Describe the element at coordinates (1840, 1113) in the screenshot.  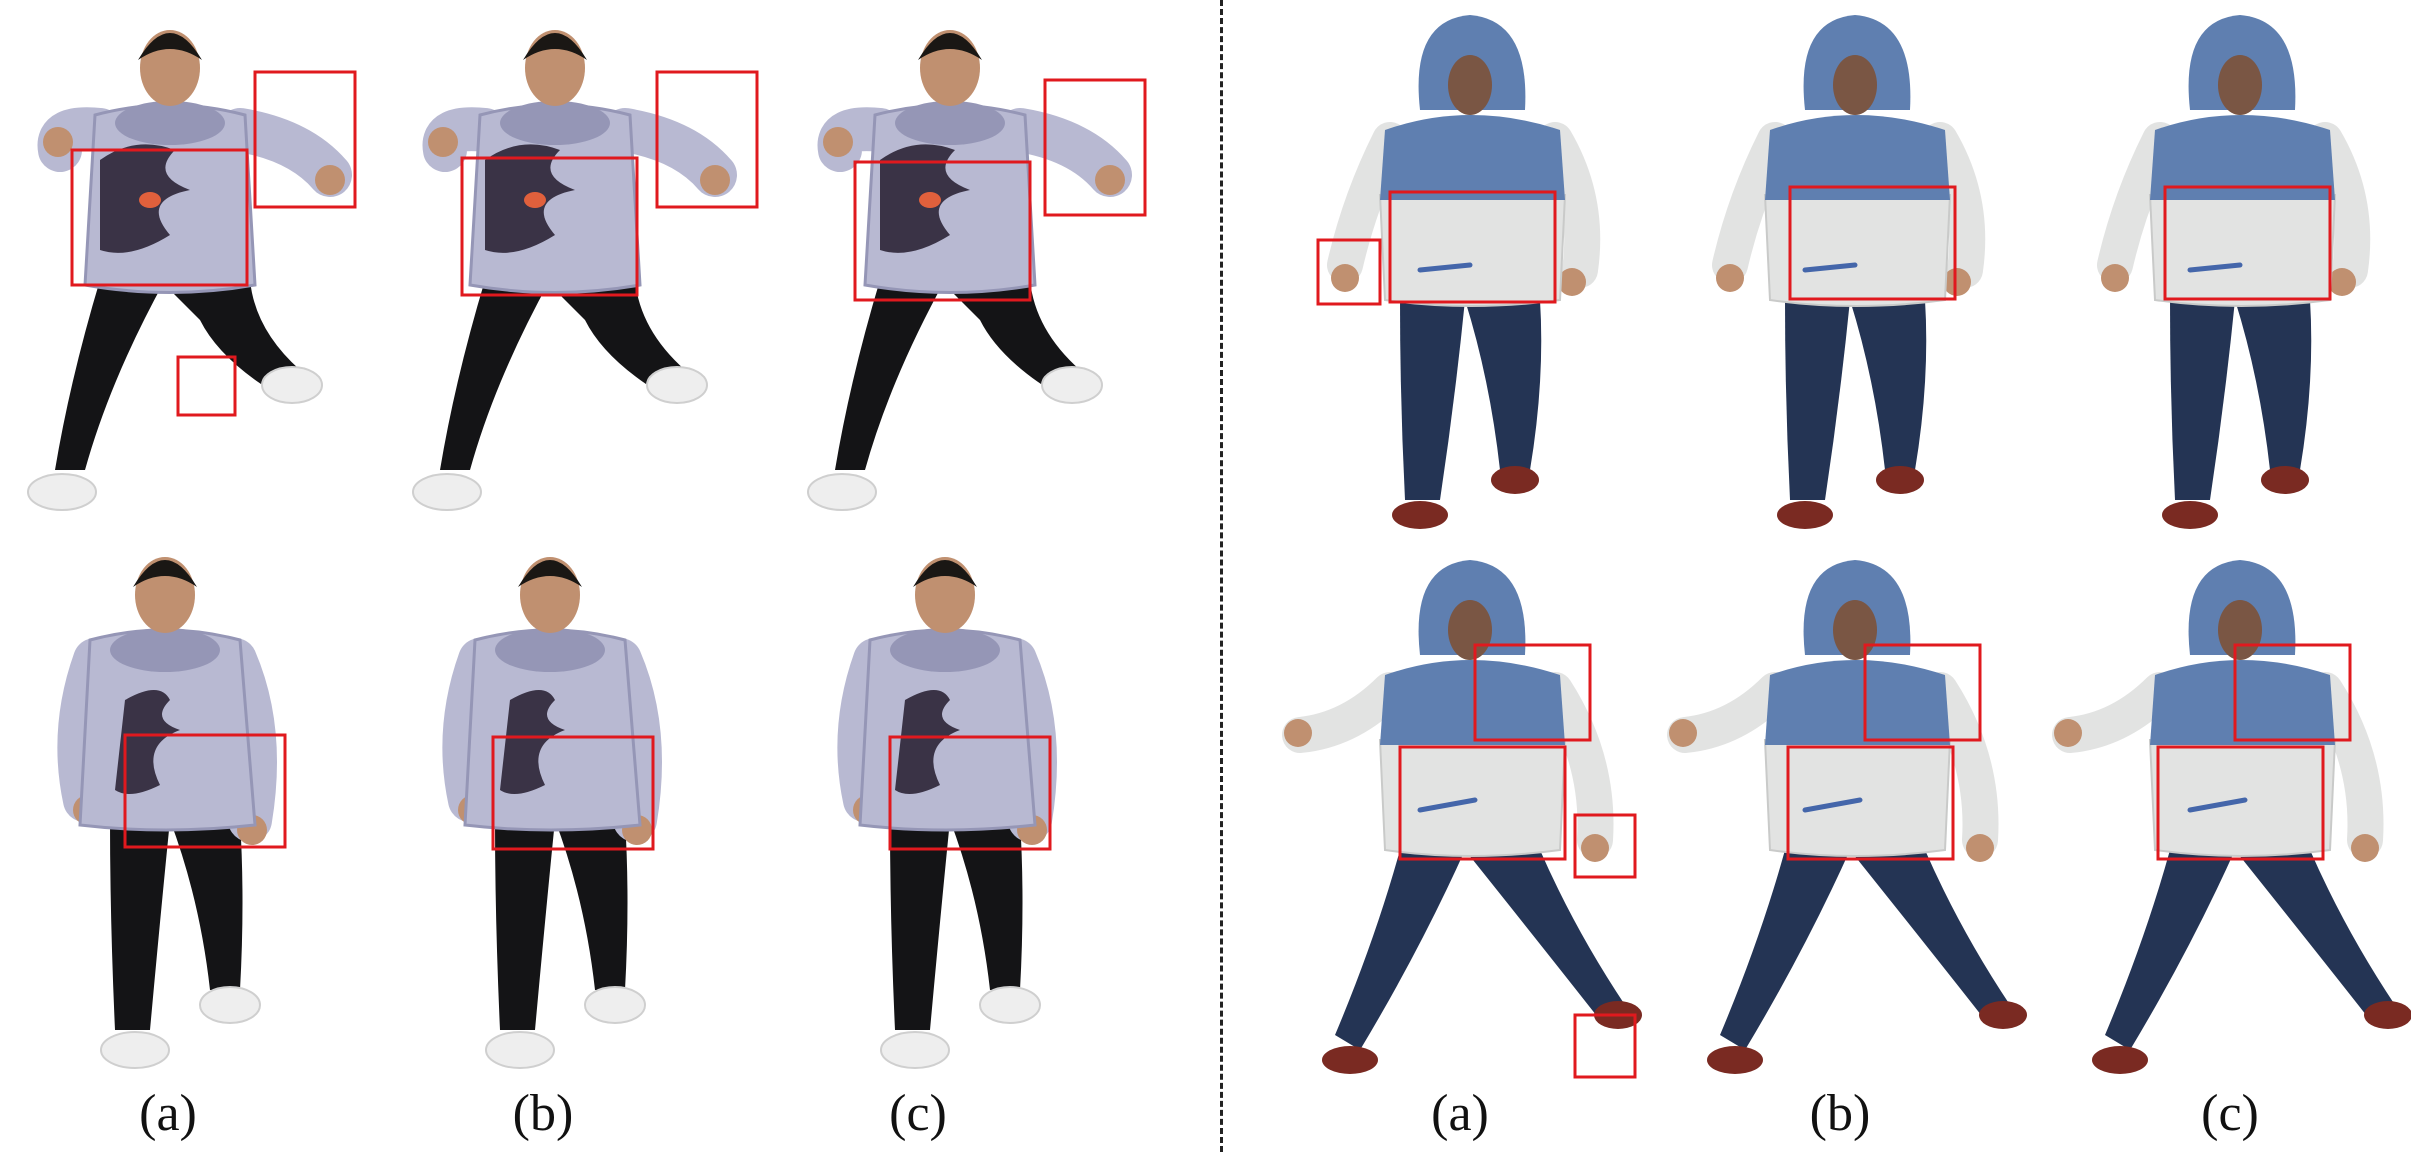
I see `caption-right-b: (b)` at that location.